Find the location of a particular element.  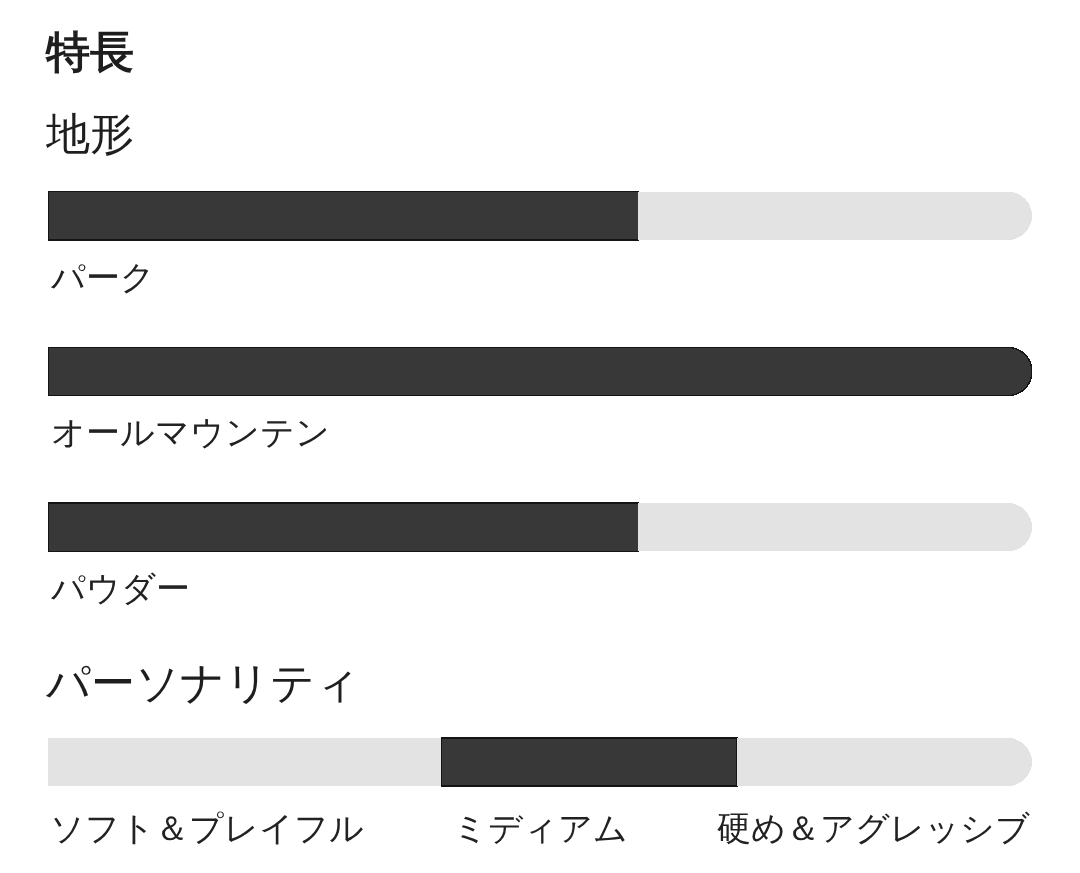

text: ミディアム is located at coordinates (540, 828).